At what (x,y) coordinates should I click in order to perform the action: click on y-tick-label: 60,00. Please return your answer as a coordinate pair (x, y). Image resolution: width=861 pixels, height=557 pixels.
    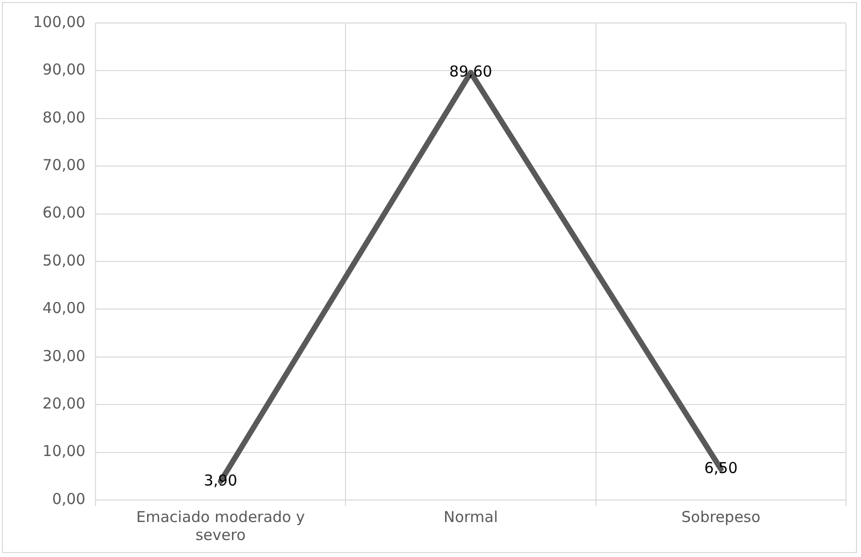
    Looking at the image, I should click on (64, 213).